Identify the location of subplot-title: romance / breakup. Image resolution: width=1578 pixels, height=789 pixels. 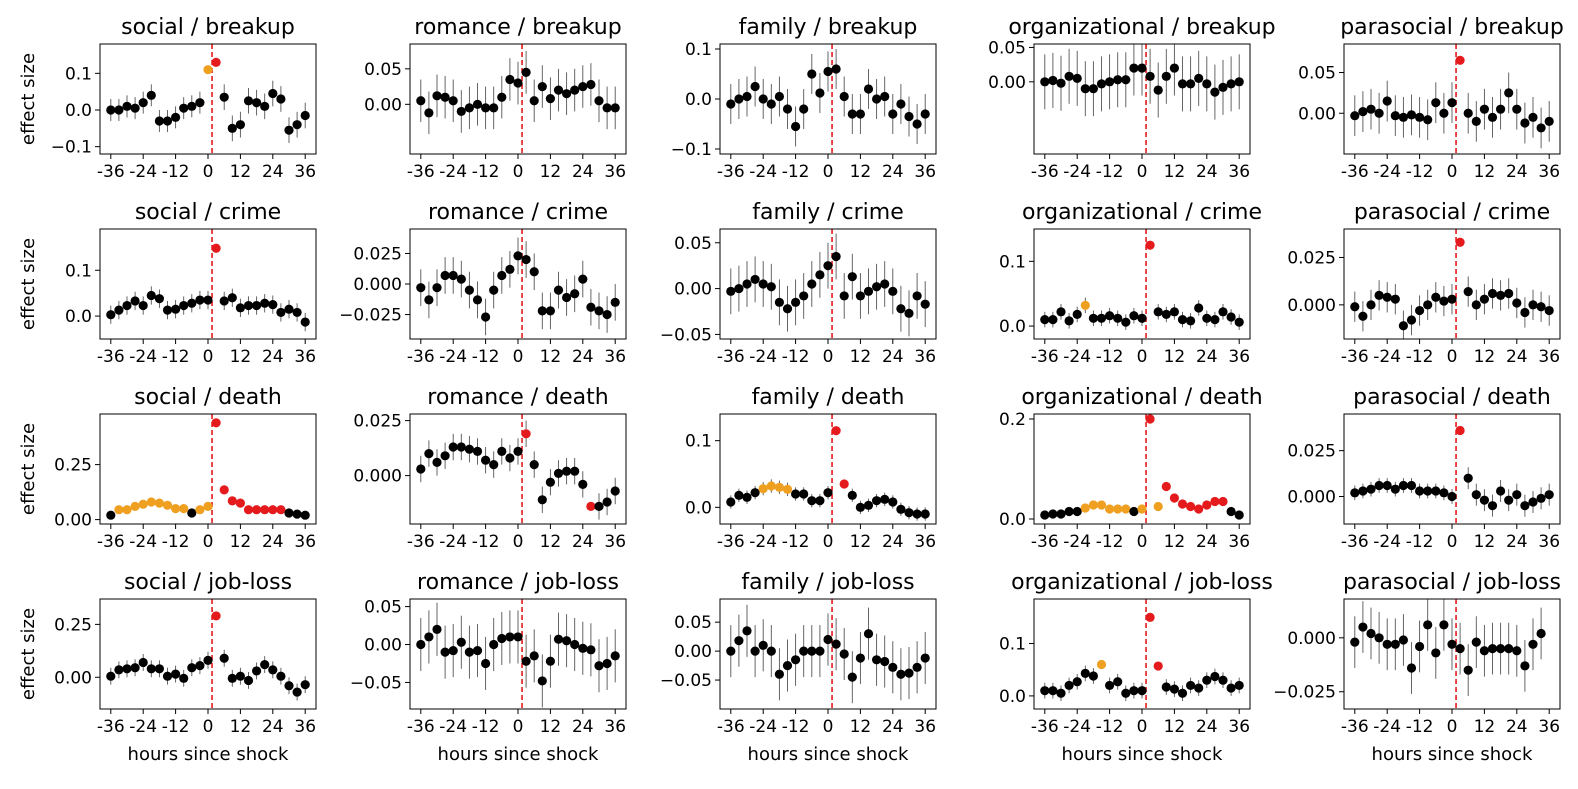
(517, 27).